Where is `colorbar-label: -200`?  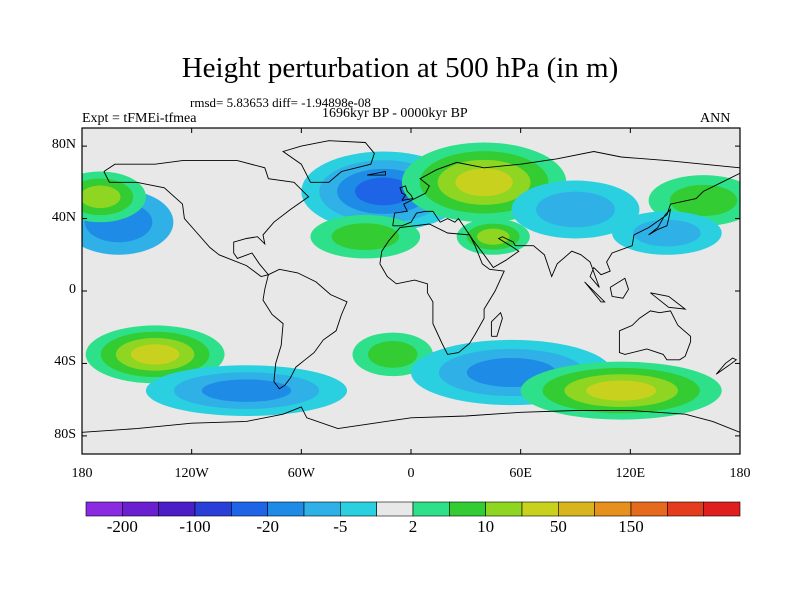 colorbar-label: -200 is located at coordinates (122, 526).